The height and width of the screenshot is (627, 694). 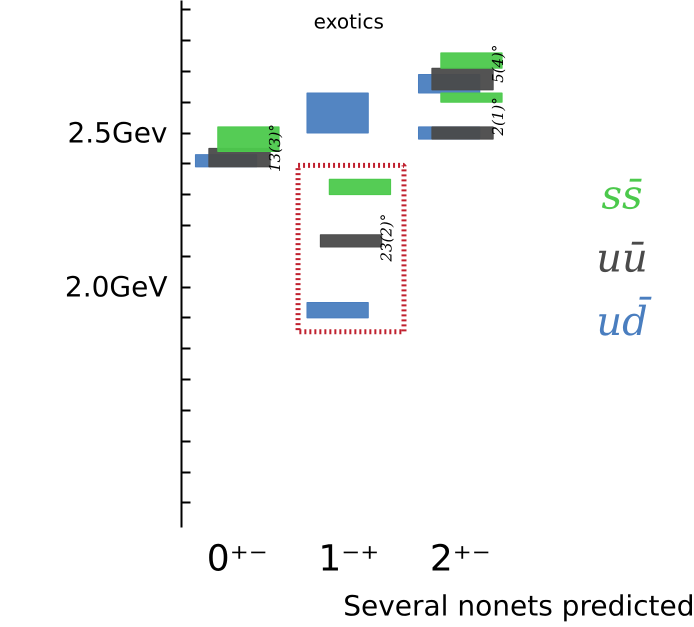 What do you see at coordinates (622, 195) in the screenshot?
I see `text: ss̄` at bounding box center [622, 195].